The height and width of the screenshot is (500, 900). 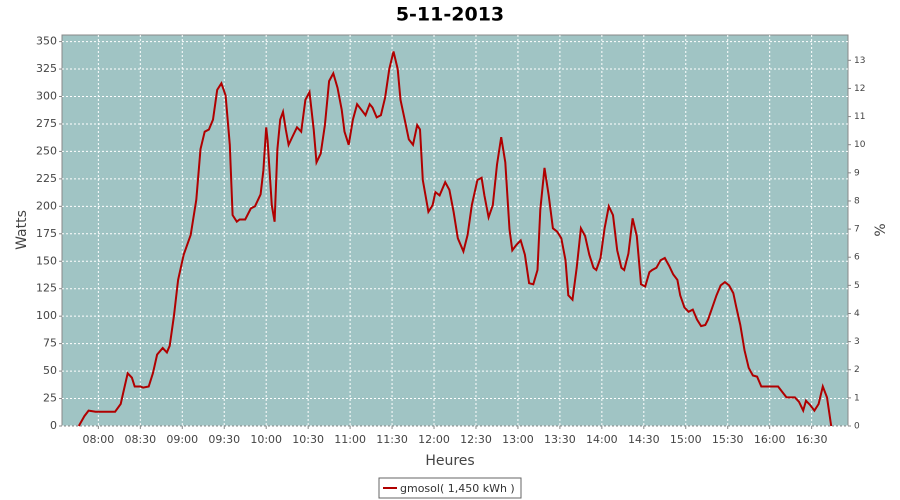 What do you see at coordinates (859, 61) in the screenshot?
I see `y2-tick-label: 13` at bounding box center [859, 61].